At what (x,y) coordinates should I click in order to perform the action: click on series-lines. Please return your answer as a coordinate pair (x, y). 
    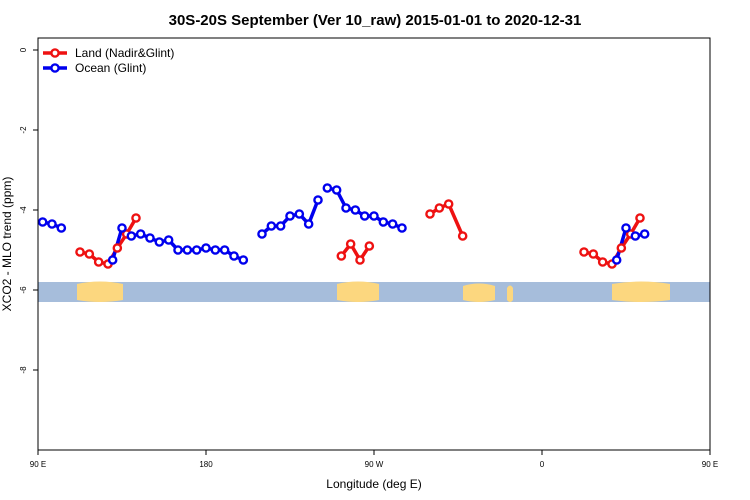
    Looking at the image, I should click on (343, 226).